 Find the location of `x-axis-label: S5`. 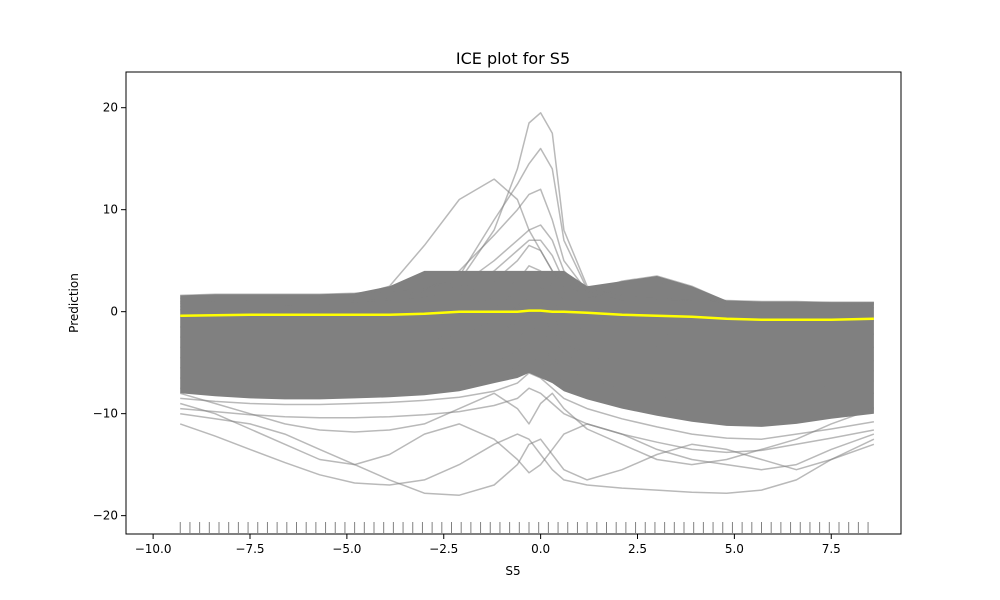

x-axis-label: S5 is located at coordinates (512, 571).